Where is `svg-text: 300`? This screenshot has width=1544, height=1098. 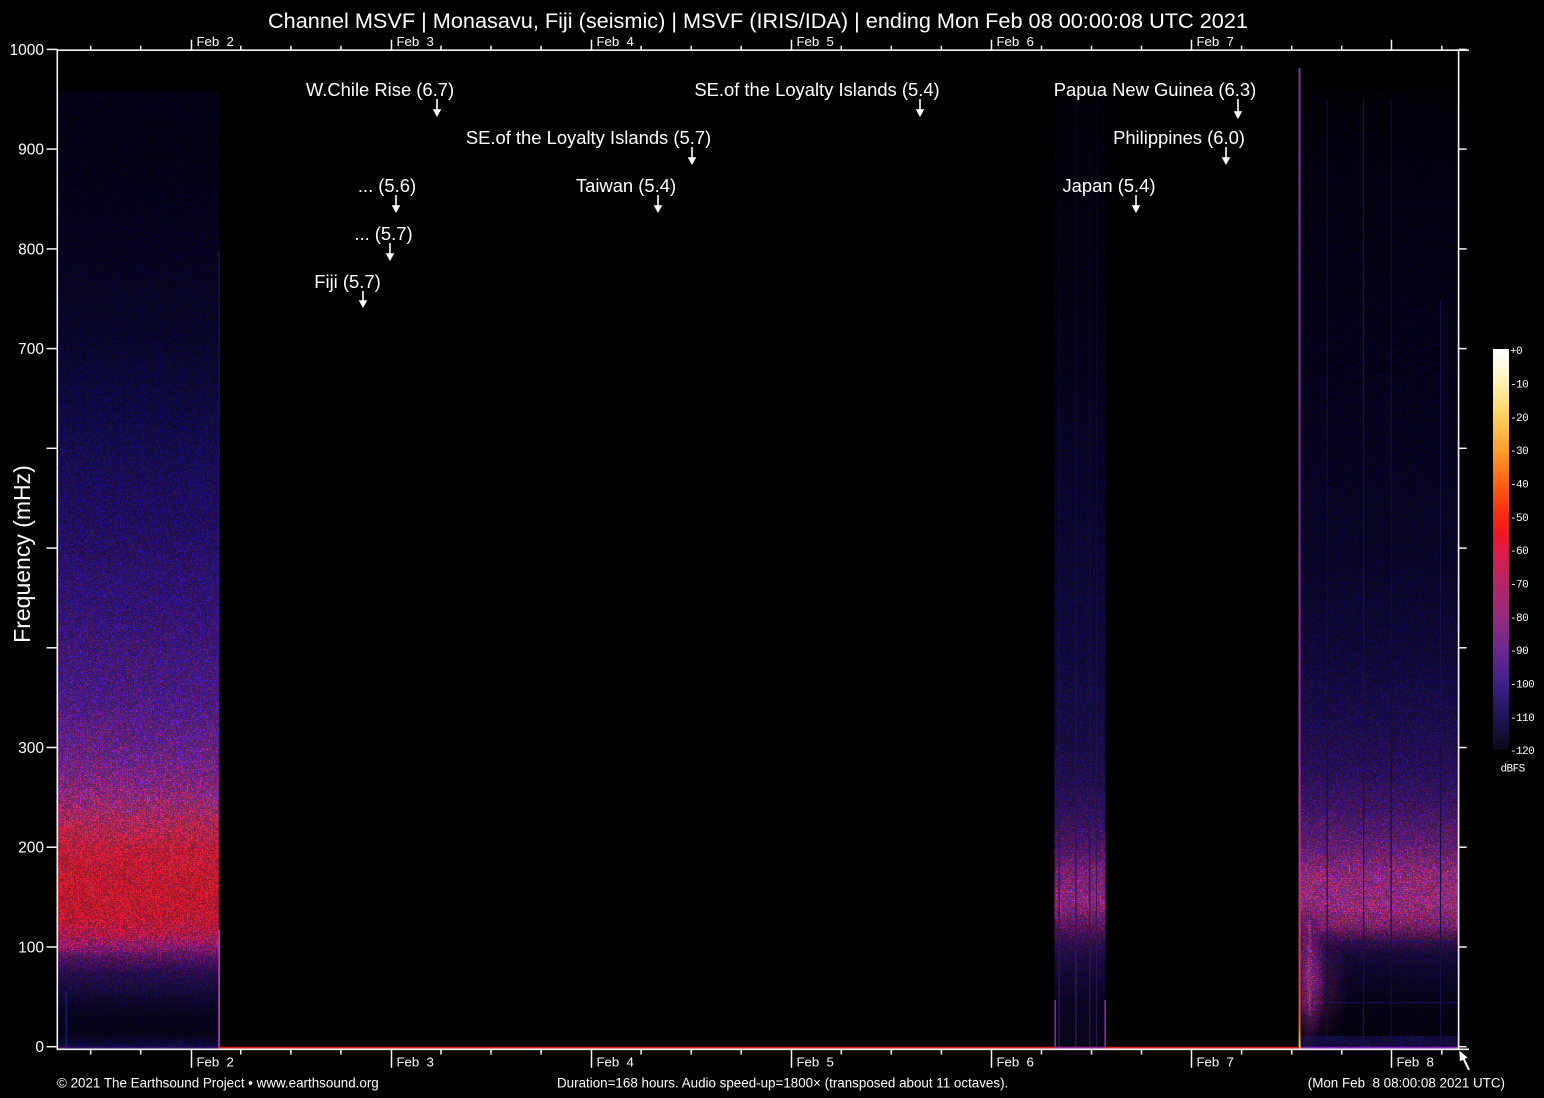
svg-text: 300 is located at coordinates (31, 748).